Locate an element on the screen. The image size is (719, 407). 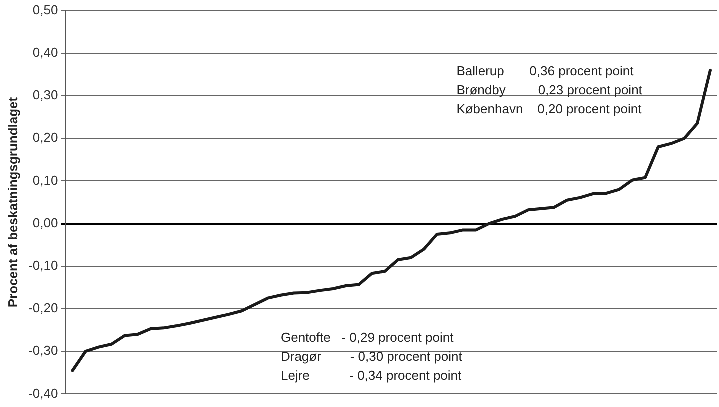
annotation: Ballerup 0,36 procent point is located at coordinates (545, 70).